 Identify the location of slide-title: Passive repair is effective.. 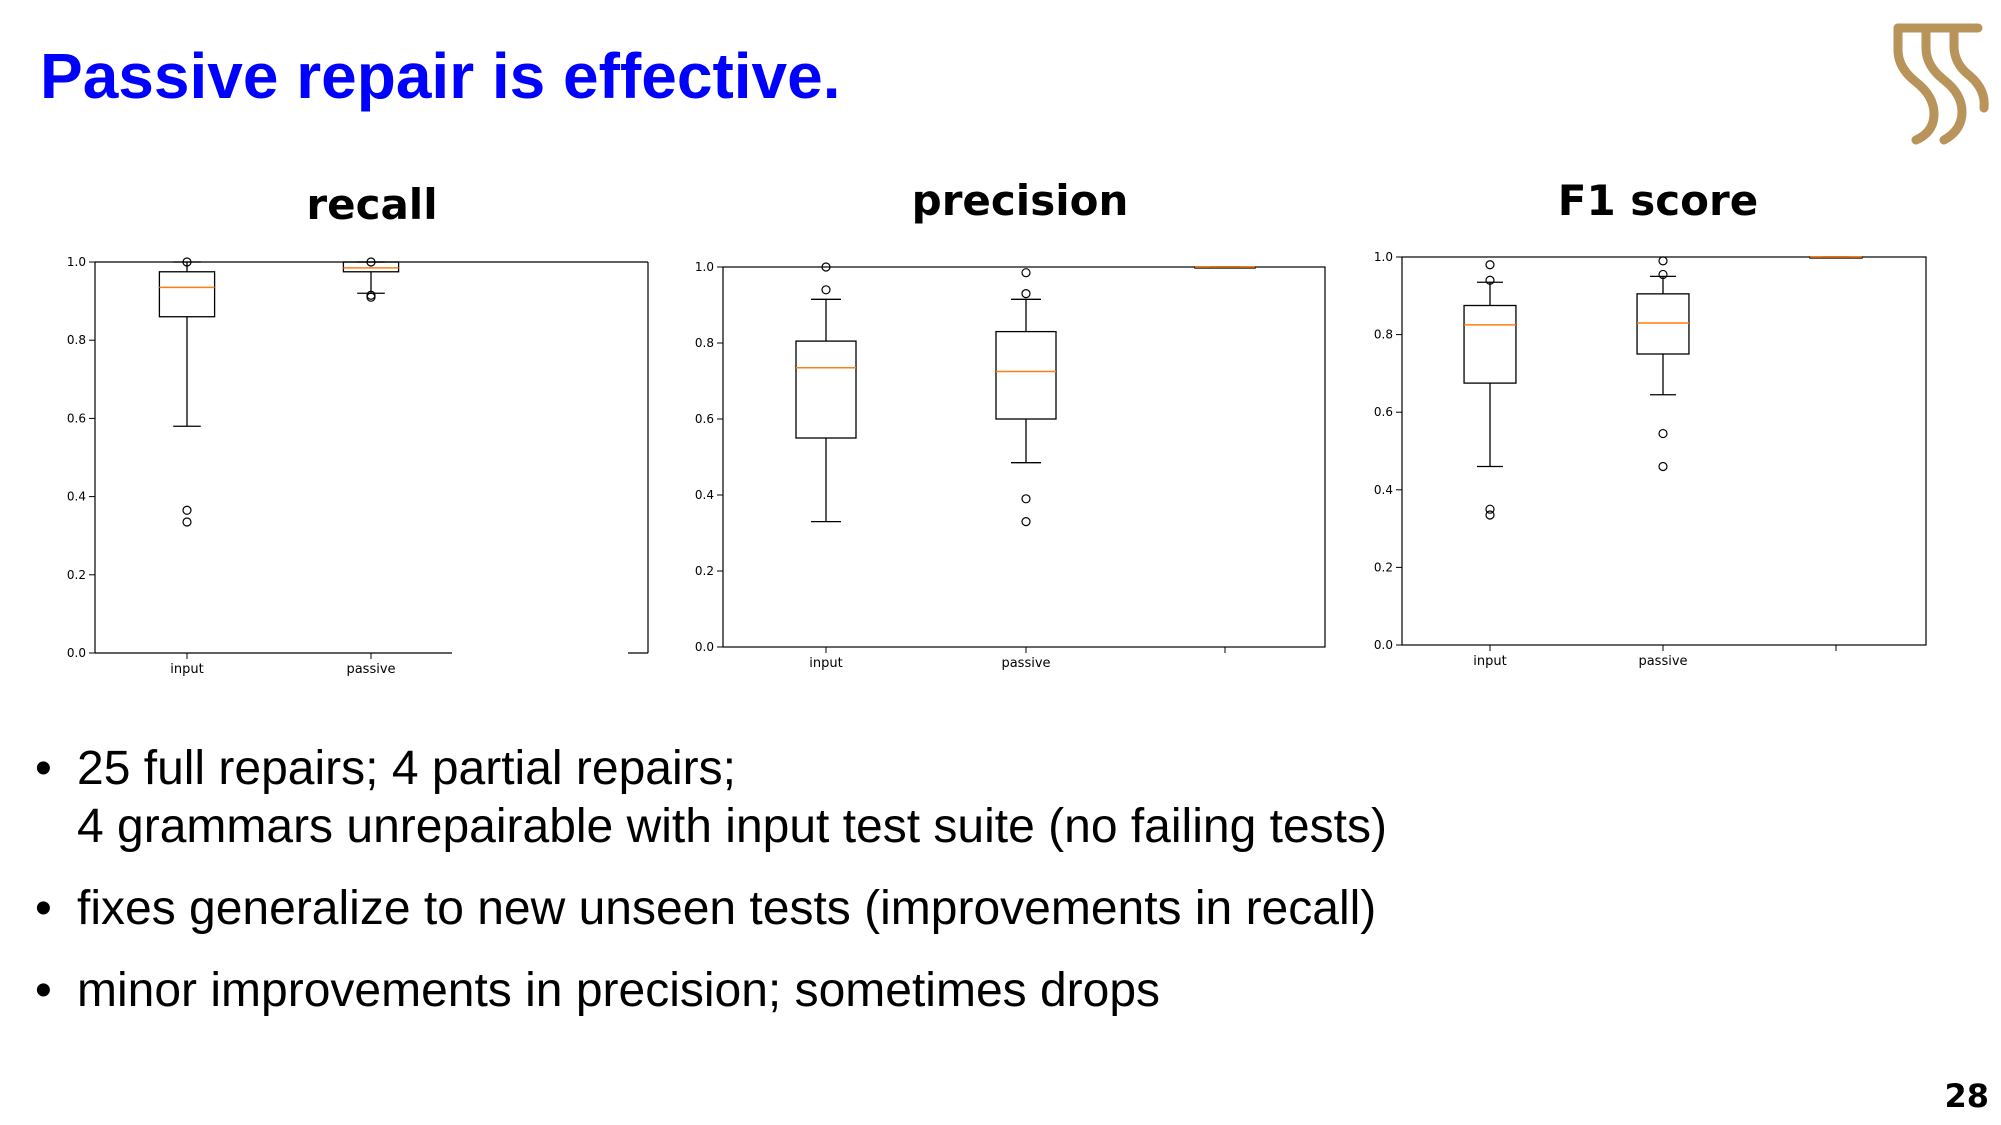
(440, 76).